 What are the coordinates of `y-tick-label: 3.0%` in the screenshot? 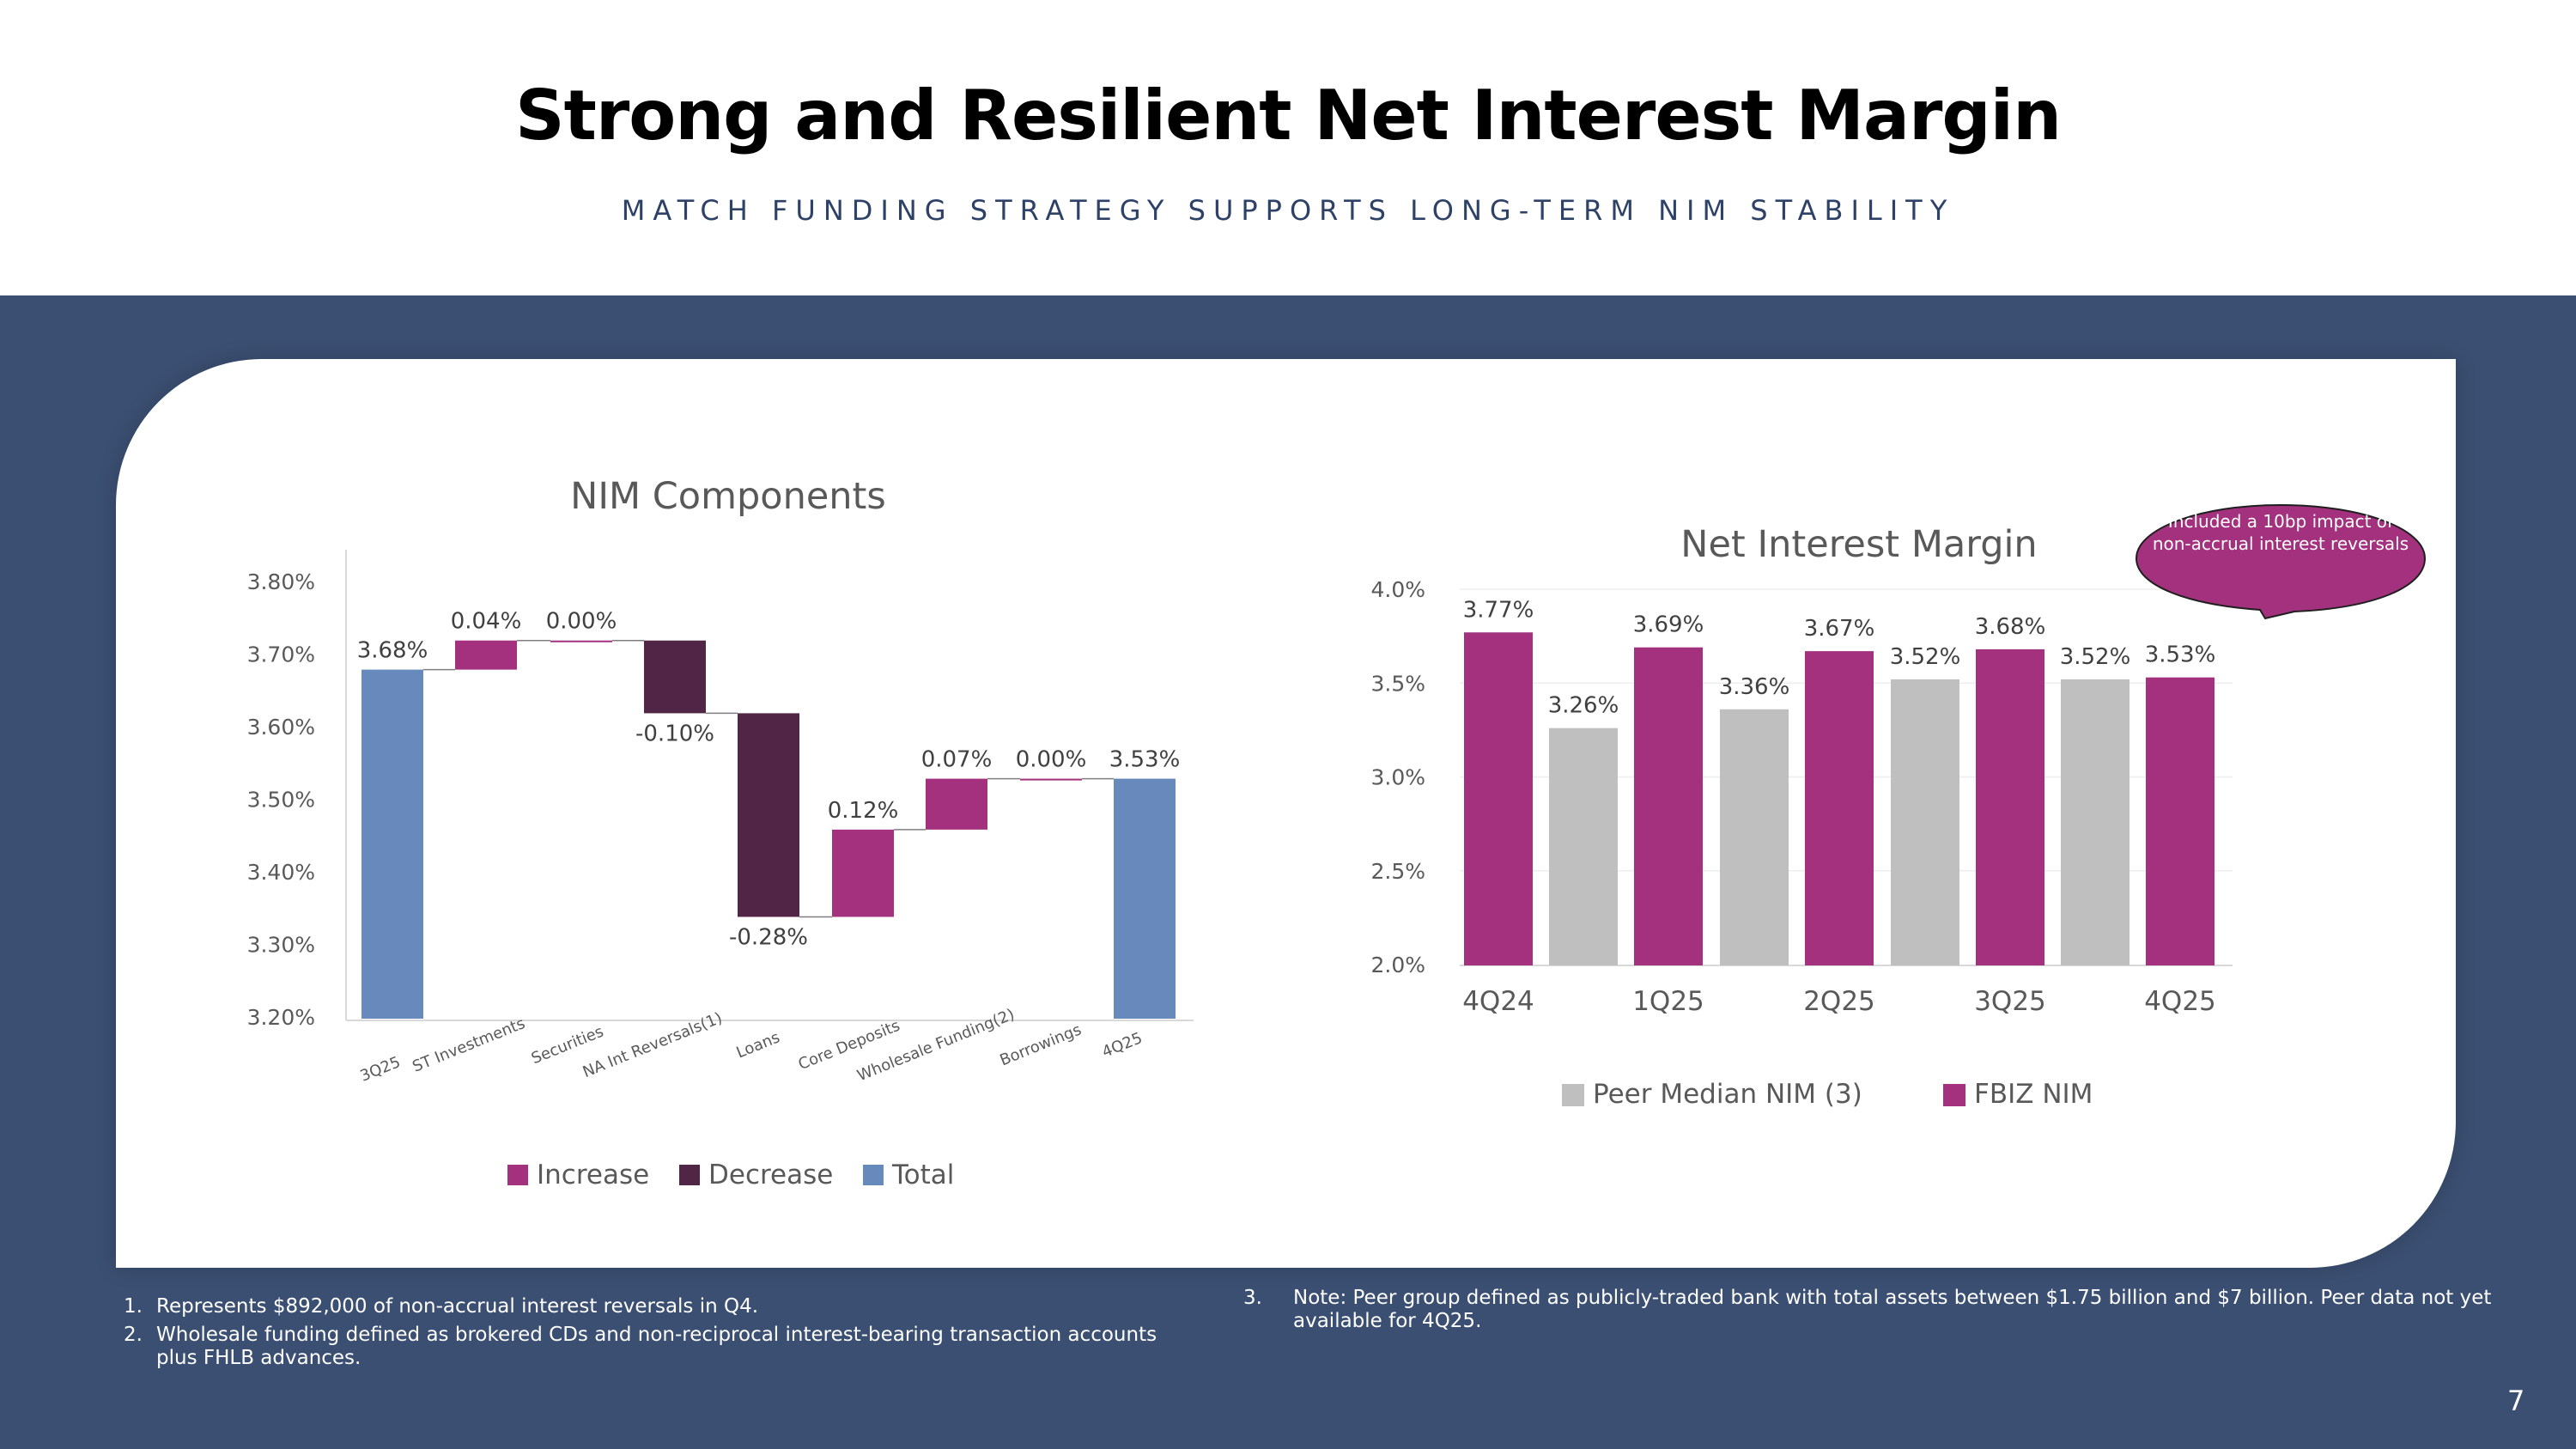 It's located at (1397, 777).